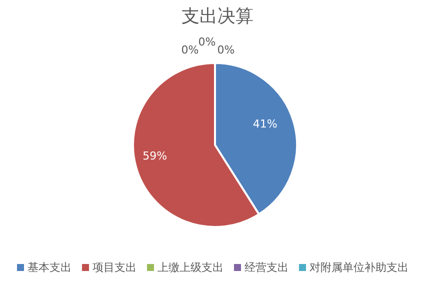  What do you see at coordinates (217, 16) in the screenshot?
I see `chart-title: 支出决算` at bounding box center [217, 16].